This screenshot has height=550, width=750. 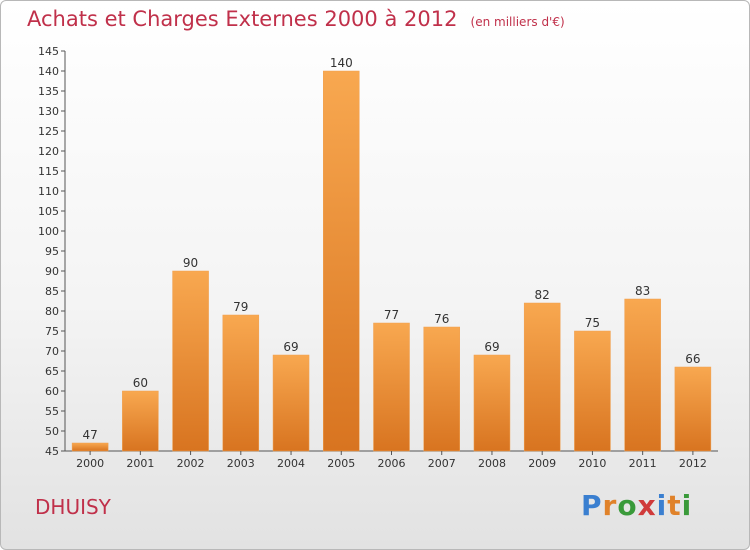 I want to click on x-tick-label: 2010, so click(x=592, y=463).